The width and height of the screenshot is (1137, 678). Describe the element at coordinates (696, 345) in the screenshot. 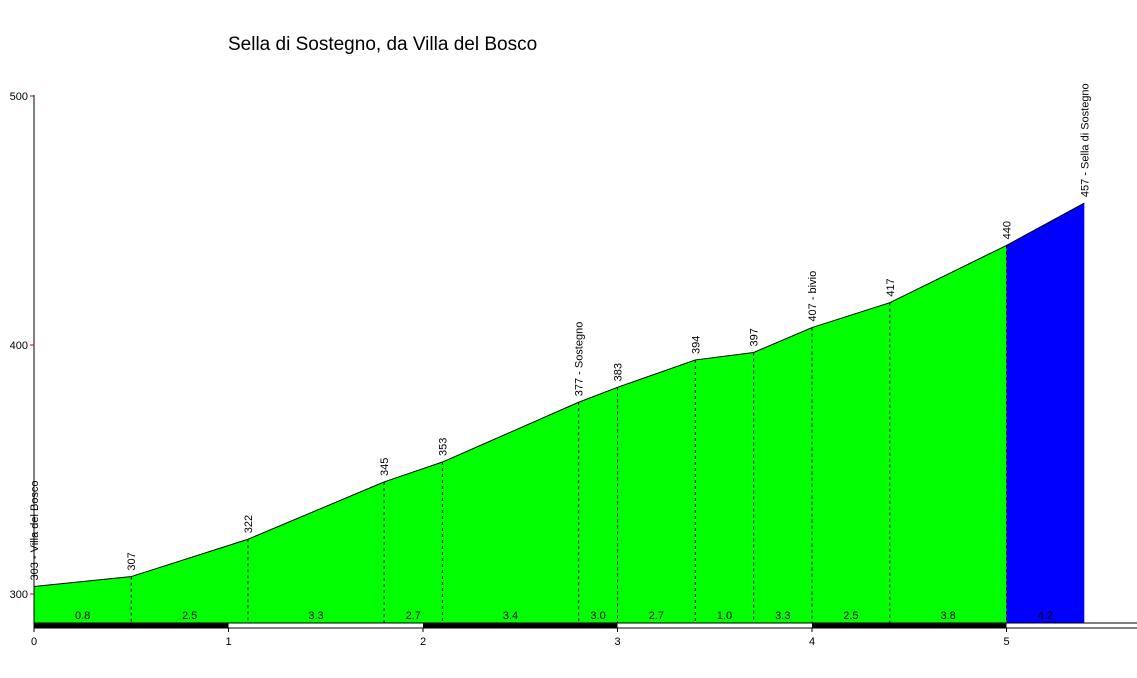

I see `waypoint-elevation-label: 394` at that location.